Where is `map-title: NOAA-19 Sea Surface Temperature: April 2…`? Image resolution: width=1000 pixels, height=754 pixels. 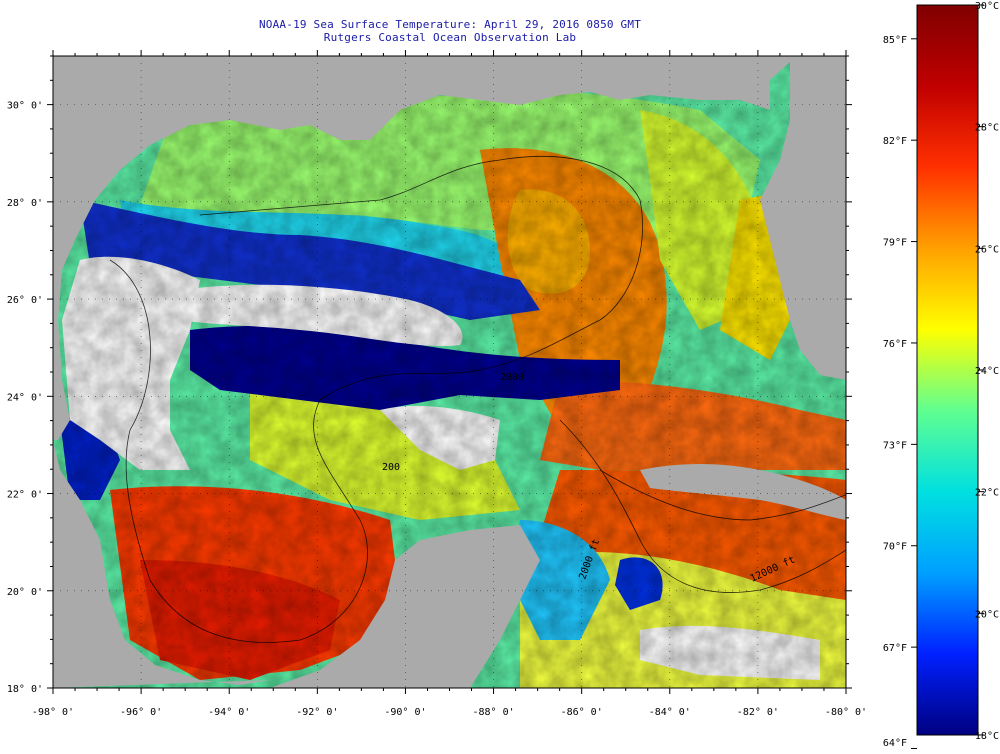
map-title: NOAA-19 Sea Surface Temperature: April 2… is located at coordinates (450, 24).